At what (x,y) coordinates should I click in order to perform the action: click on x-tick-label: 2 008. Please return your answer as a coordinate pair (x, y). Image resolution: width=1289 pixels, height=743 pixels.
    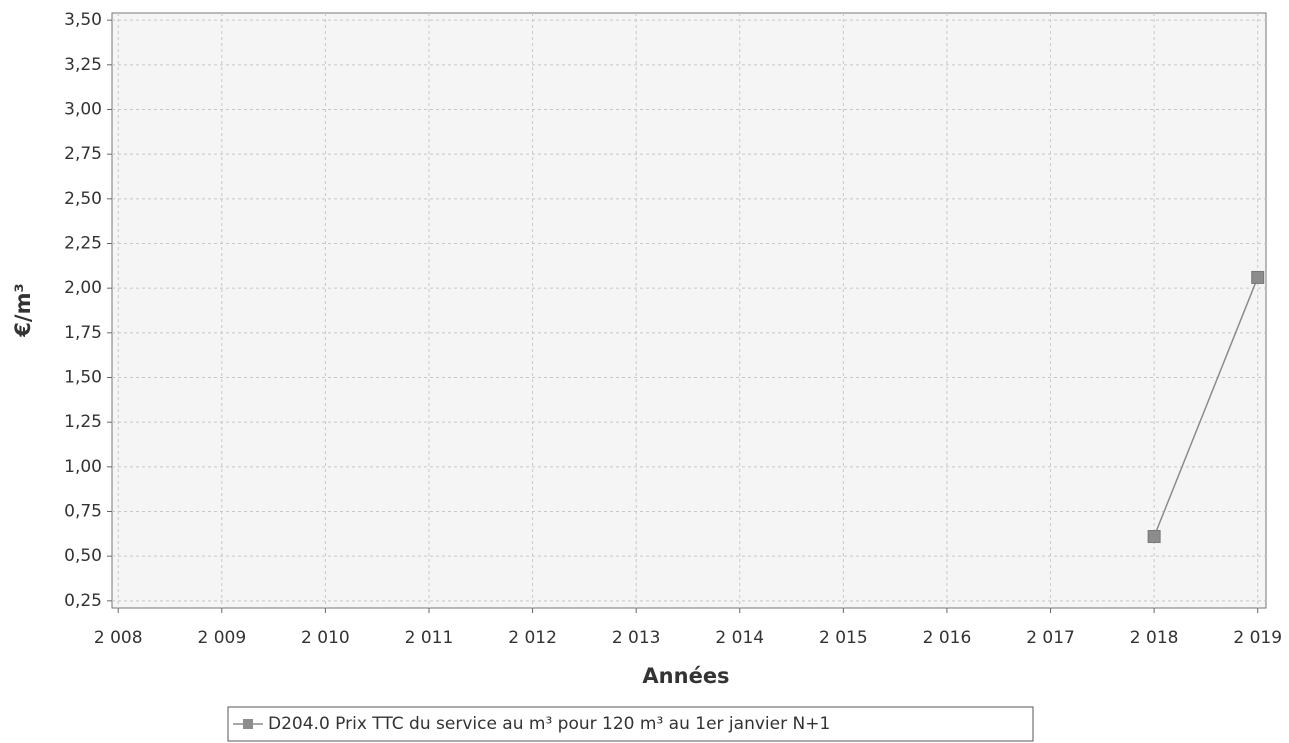
    Looking at the image, I should click on (118, 638).